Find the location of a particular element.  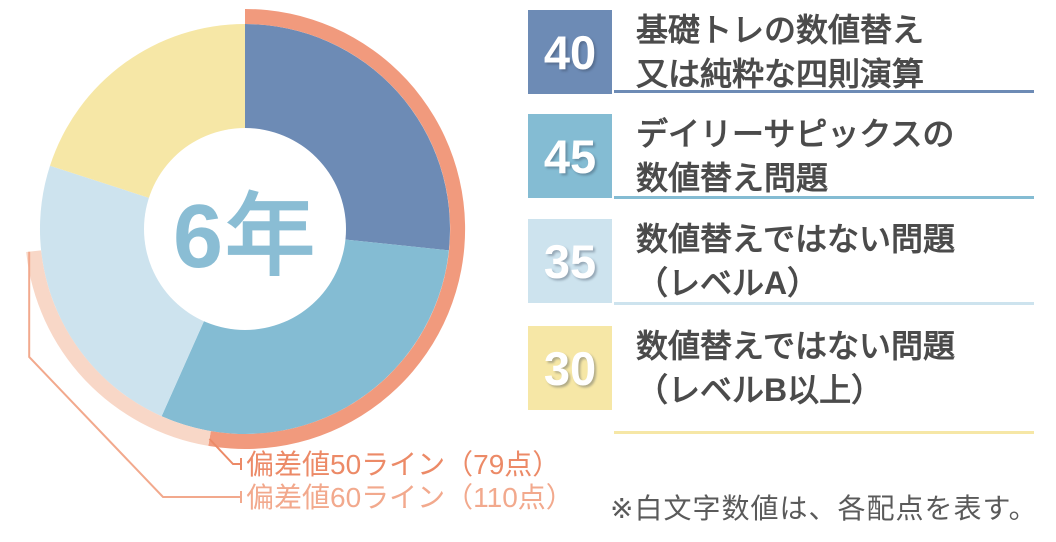

legend-value-3: 35 is located at coordinates (570, 261).